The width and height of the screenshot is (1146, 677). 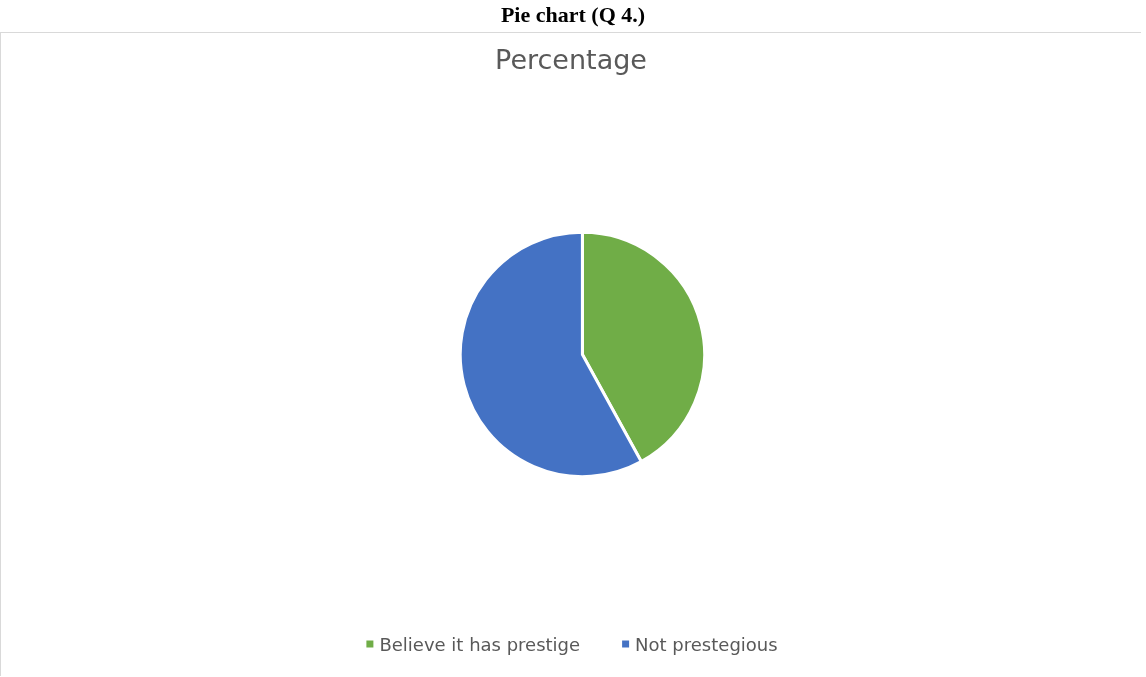 I want to click on legend-label: Believe it has prestige, so click(x=480, y=644).